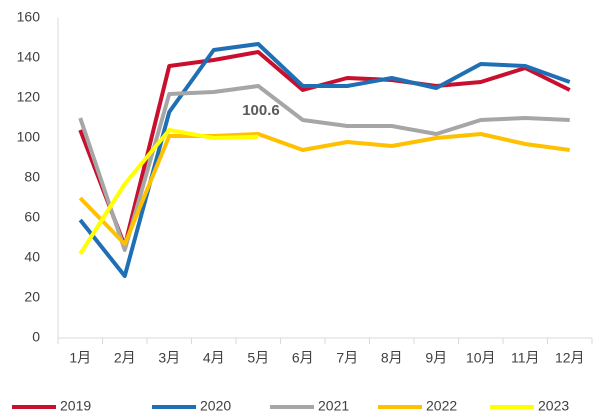 The width and height of the screenshot is (595, 419). Describe the element at coordinates (32, 297) in the screenshot. I see `y-tick-label: 20` at that location.